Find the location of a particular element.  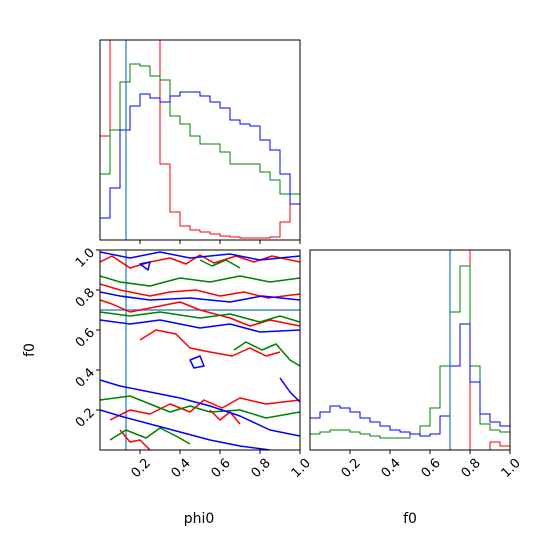

contour-frame is located at coordinates (200, 350).